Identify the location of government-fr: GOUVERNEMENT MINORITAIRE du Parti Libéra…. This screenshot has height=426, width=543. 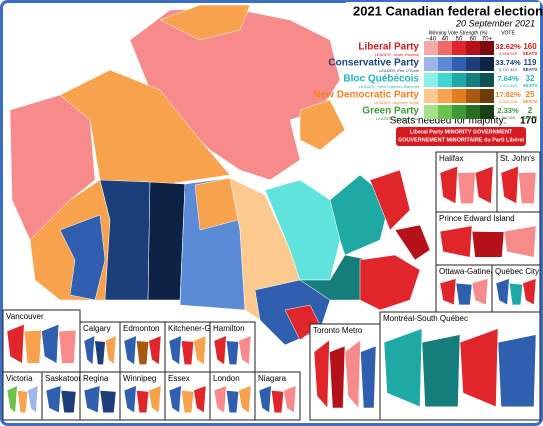
(461, 140).